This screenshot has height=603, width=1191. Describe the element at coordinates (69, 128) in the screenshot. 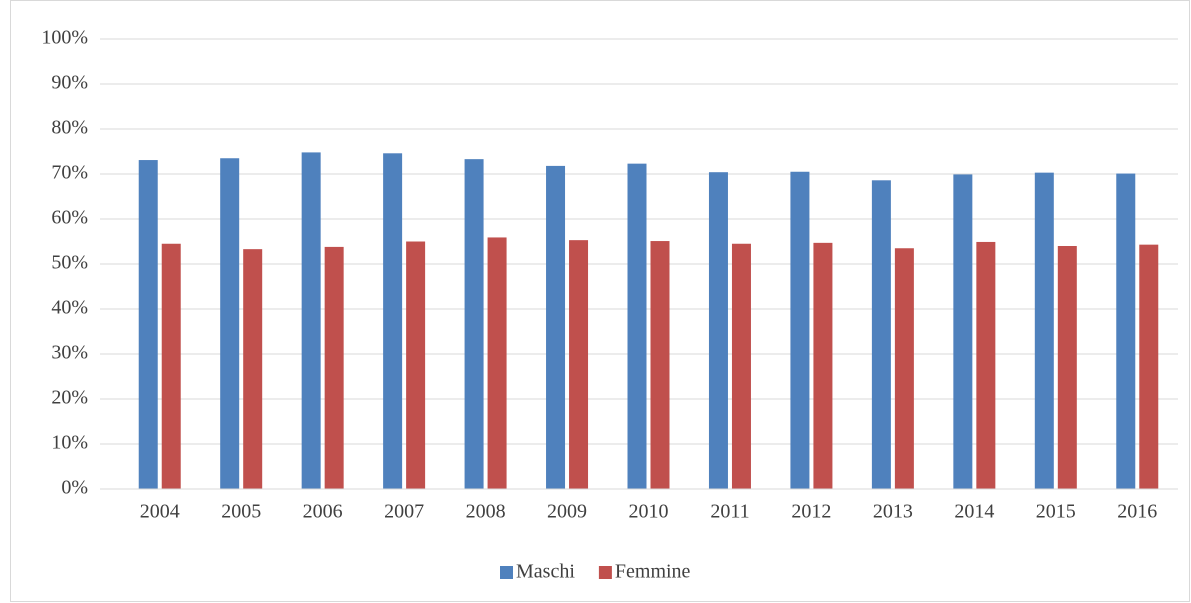

I see `y-tick-label: 80%` at that location.